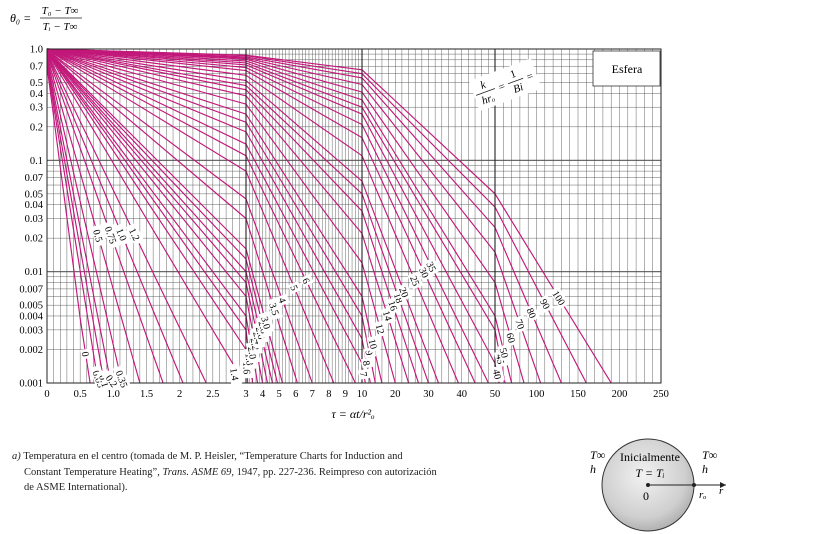  What do you see at coordinates (85, 354) in the screenshot?
I see `curve-label: 0` at bounding box center [85, 354].